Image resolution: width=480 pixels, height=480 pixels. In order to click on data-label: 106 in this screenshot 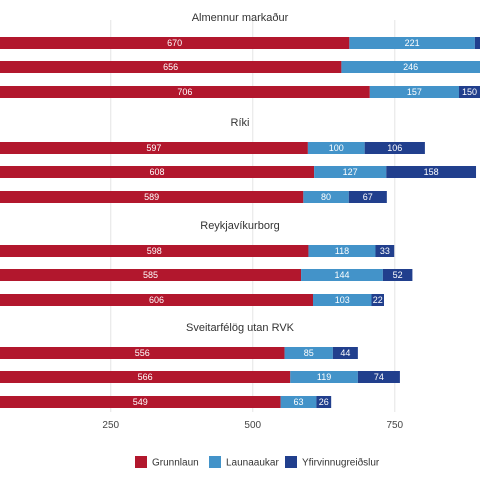, I will do `click(394, 148)`.